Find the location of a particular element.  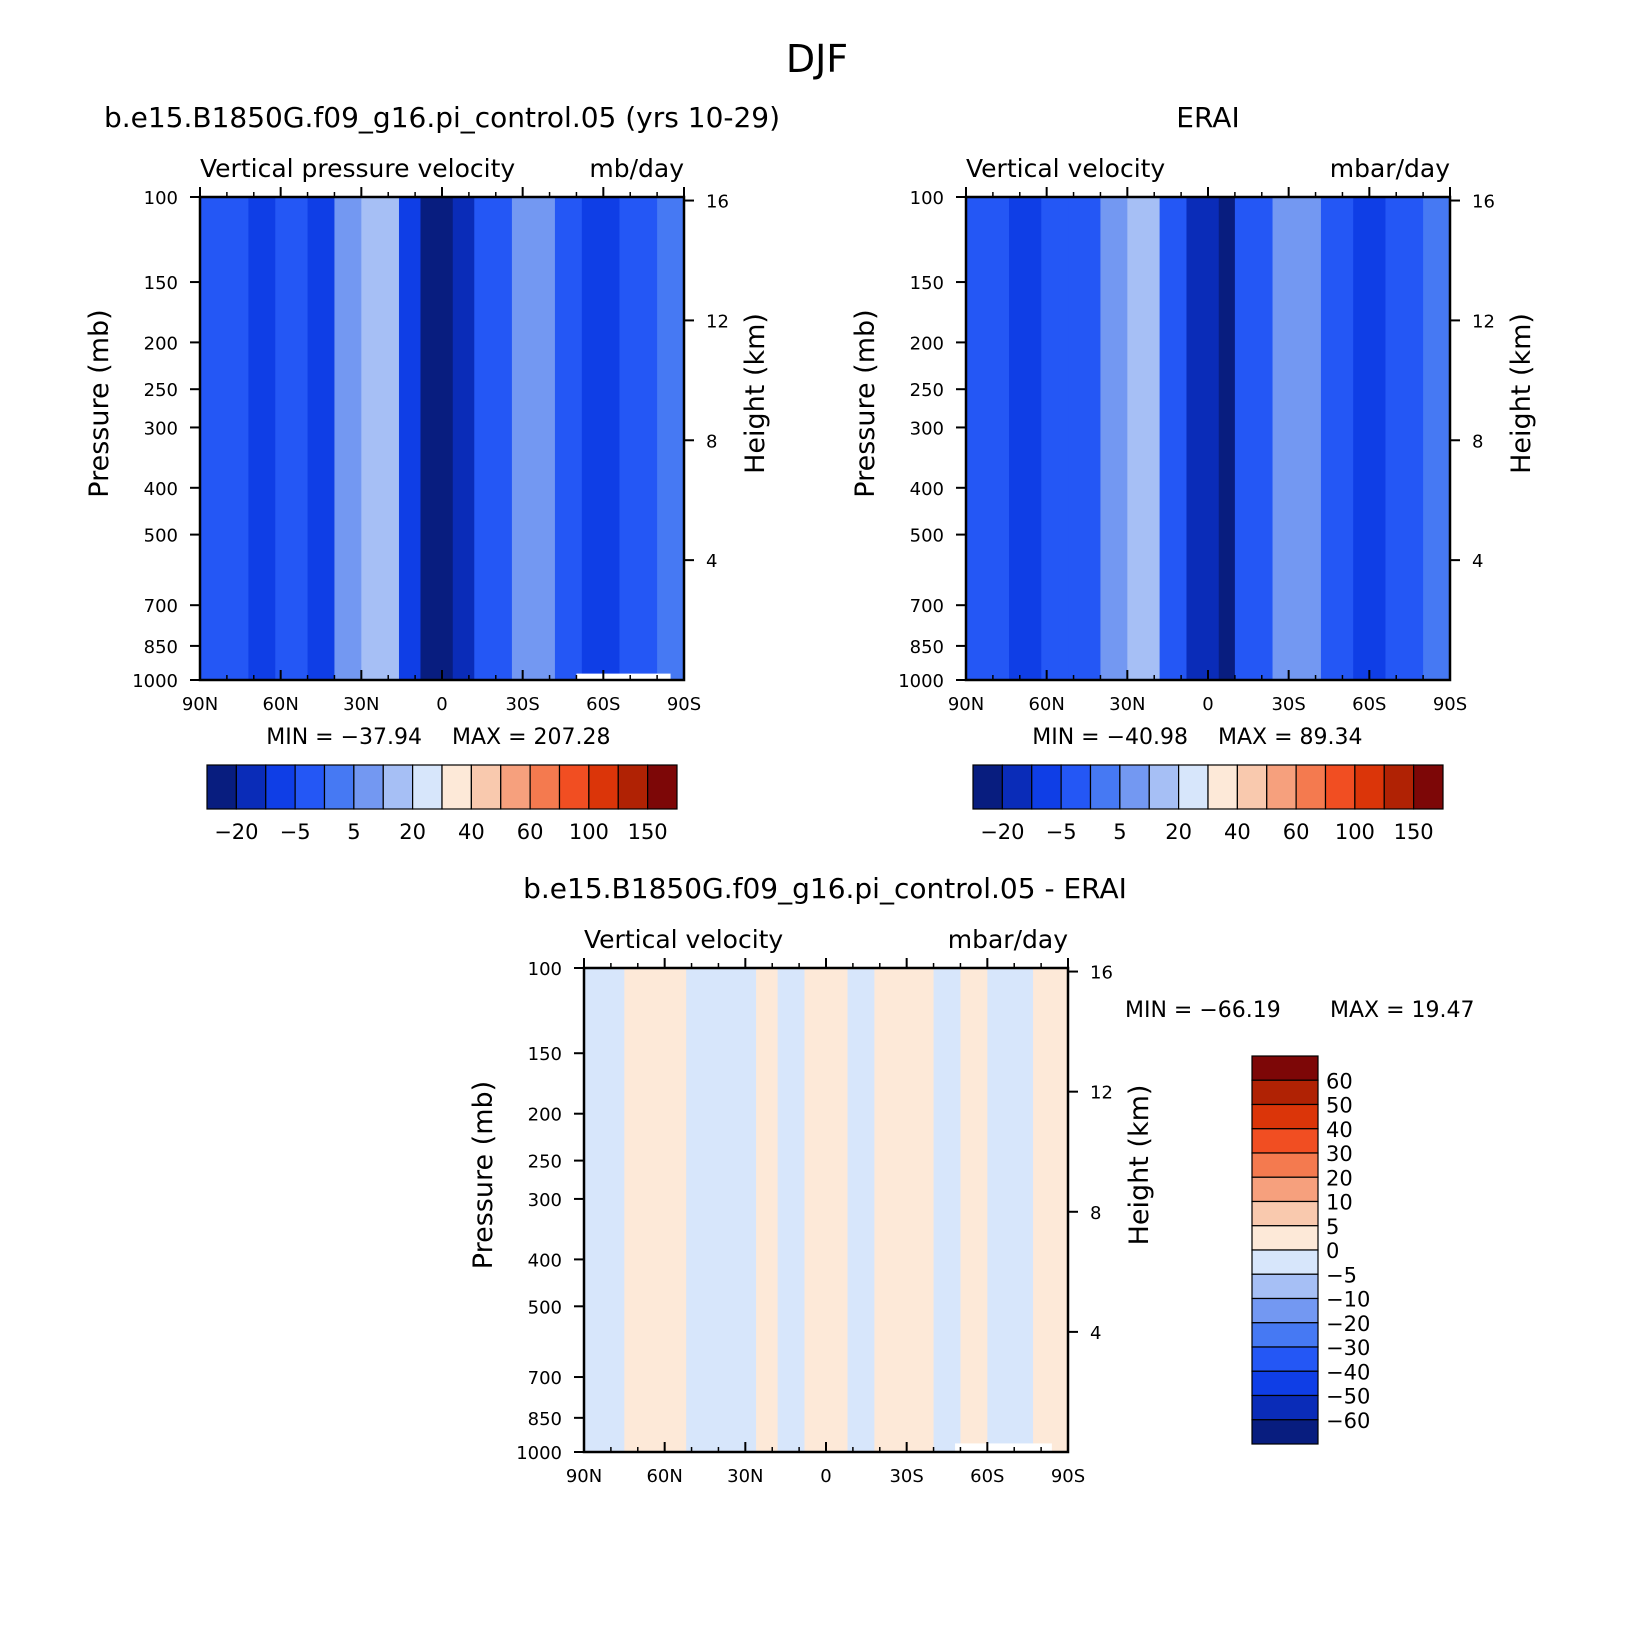

missing-data-region is located at coordinates (1003, 1448).